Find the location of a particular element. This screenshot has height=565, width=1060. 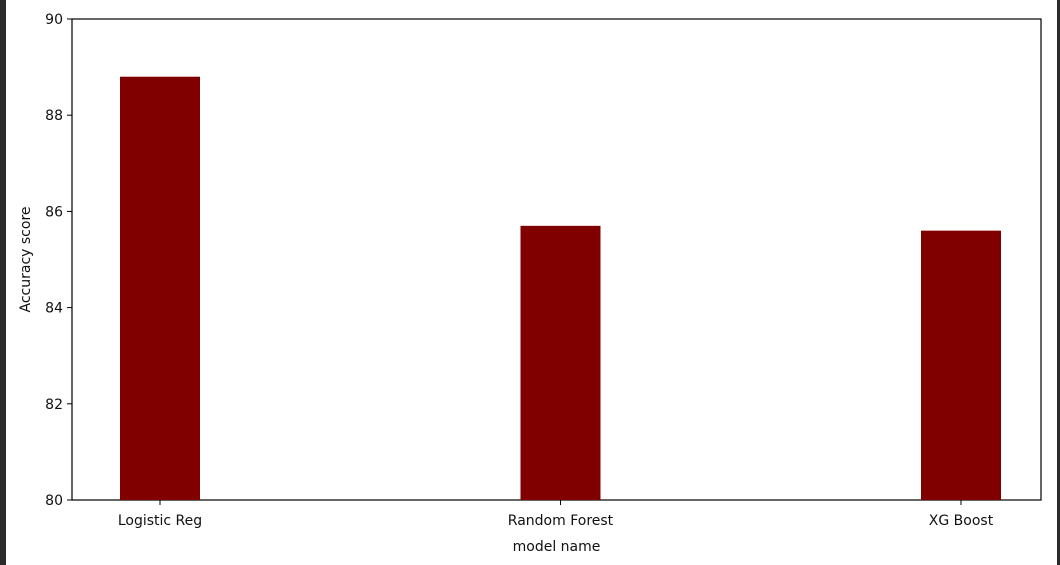

bar-logistic-reg is located at coordinates (160, 288).